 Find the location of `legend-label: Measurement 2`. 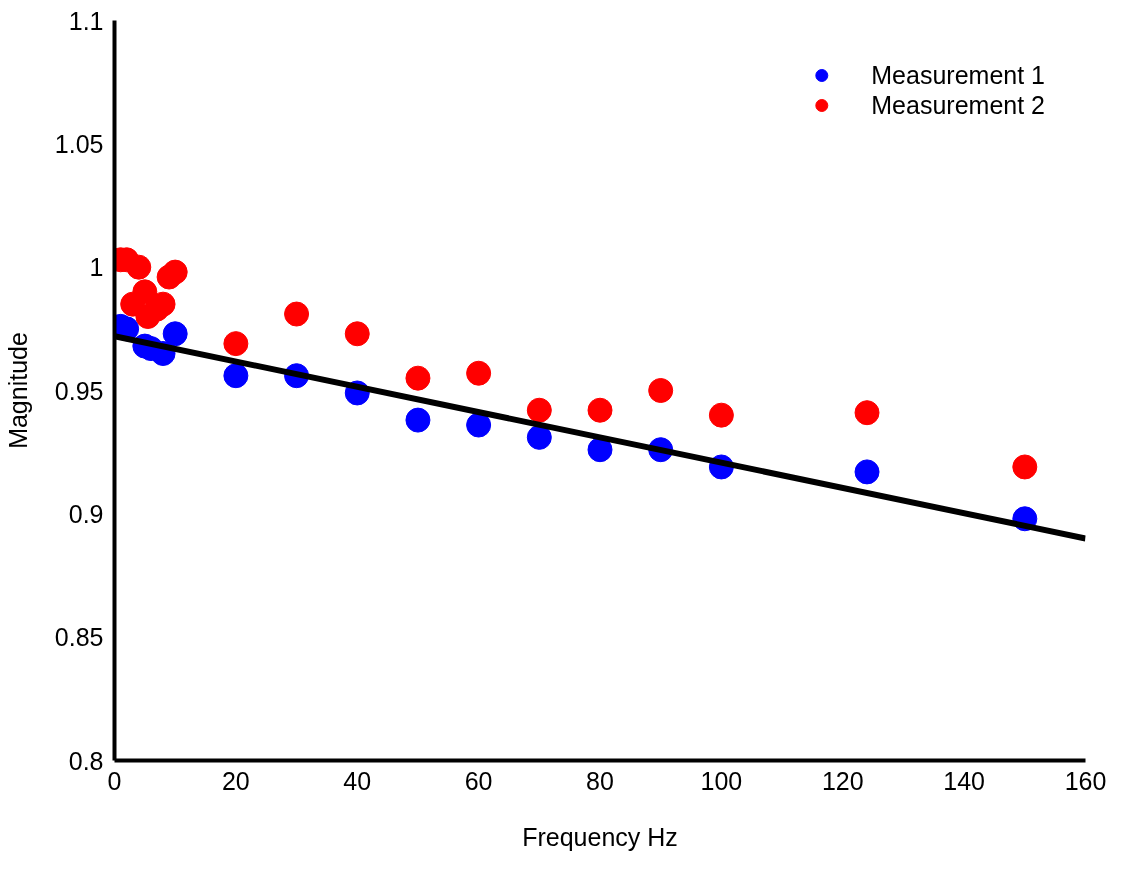

legend-label: Measurement 2 is located at coordinates (958, 105).